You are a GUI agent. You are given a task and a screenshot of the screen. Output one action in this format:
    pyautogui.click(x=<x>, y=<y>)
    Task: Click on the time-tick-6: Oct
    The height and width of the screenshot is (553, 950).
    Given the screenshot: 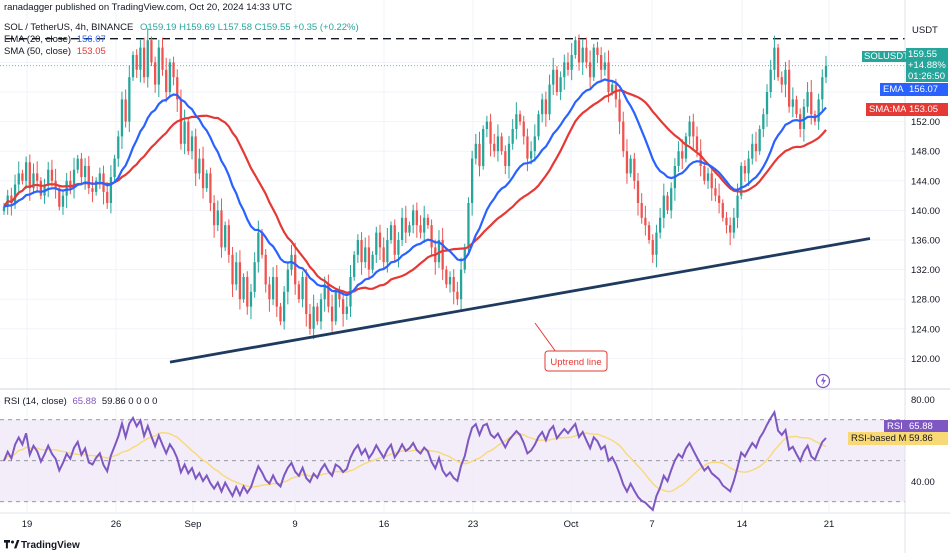 What is the action you would take?
    pyautogui.click(x=571, y=524)
    